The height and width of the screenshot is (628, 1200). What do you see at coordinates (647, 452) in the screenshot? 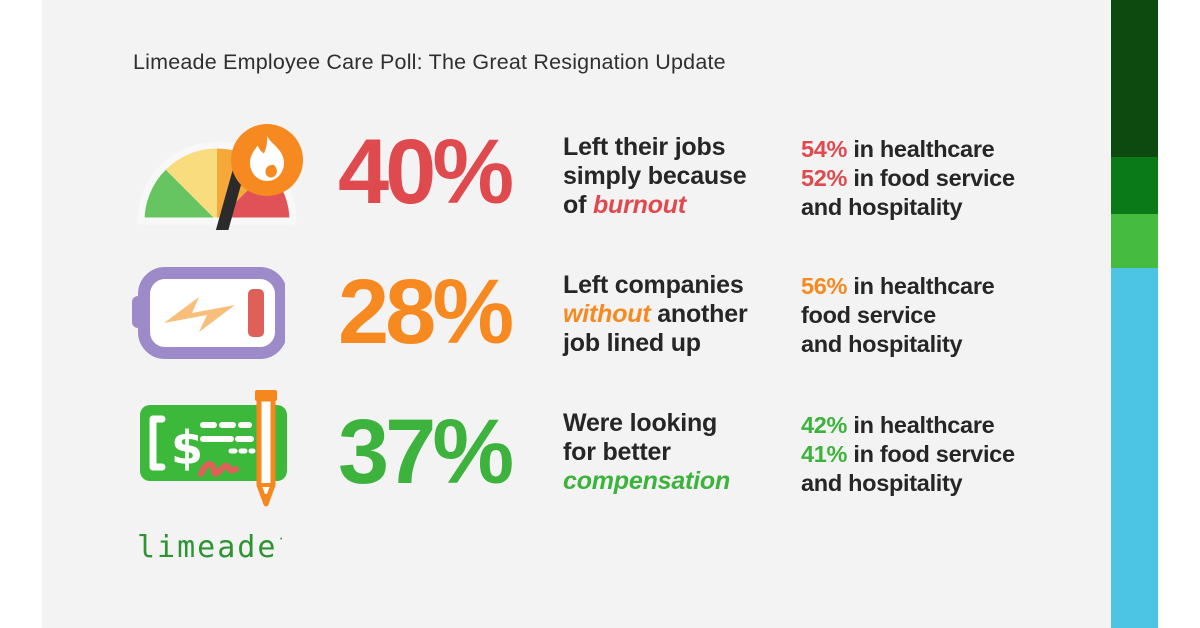
I see `desc-compensation: Were looking for better compensation` at bounding box center [647, 452].